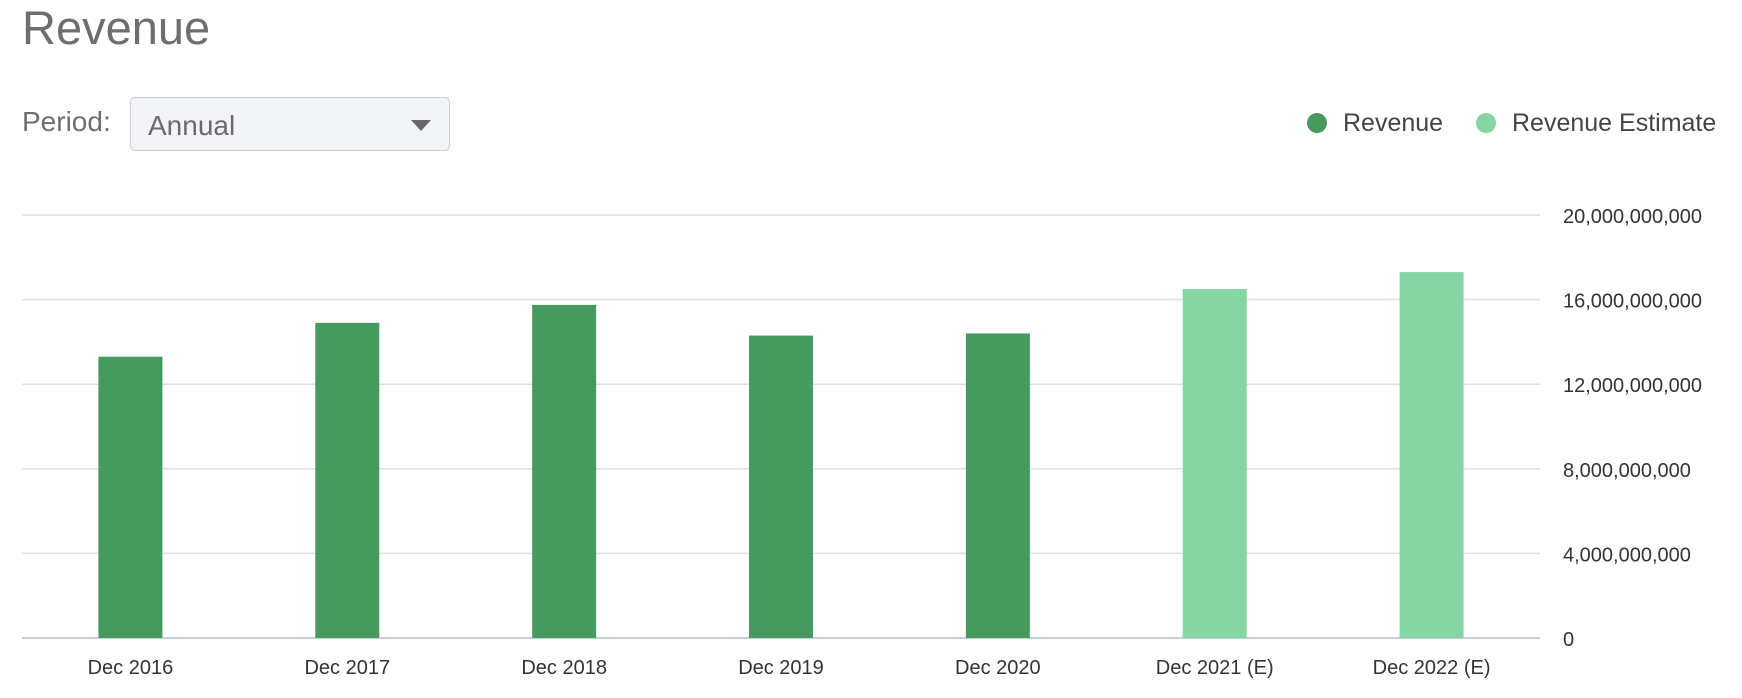  I want to click on x-tick-label: Dec 2021 (E), so click(1215, 668).